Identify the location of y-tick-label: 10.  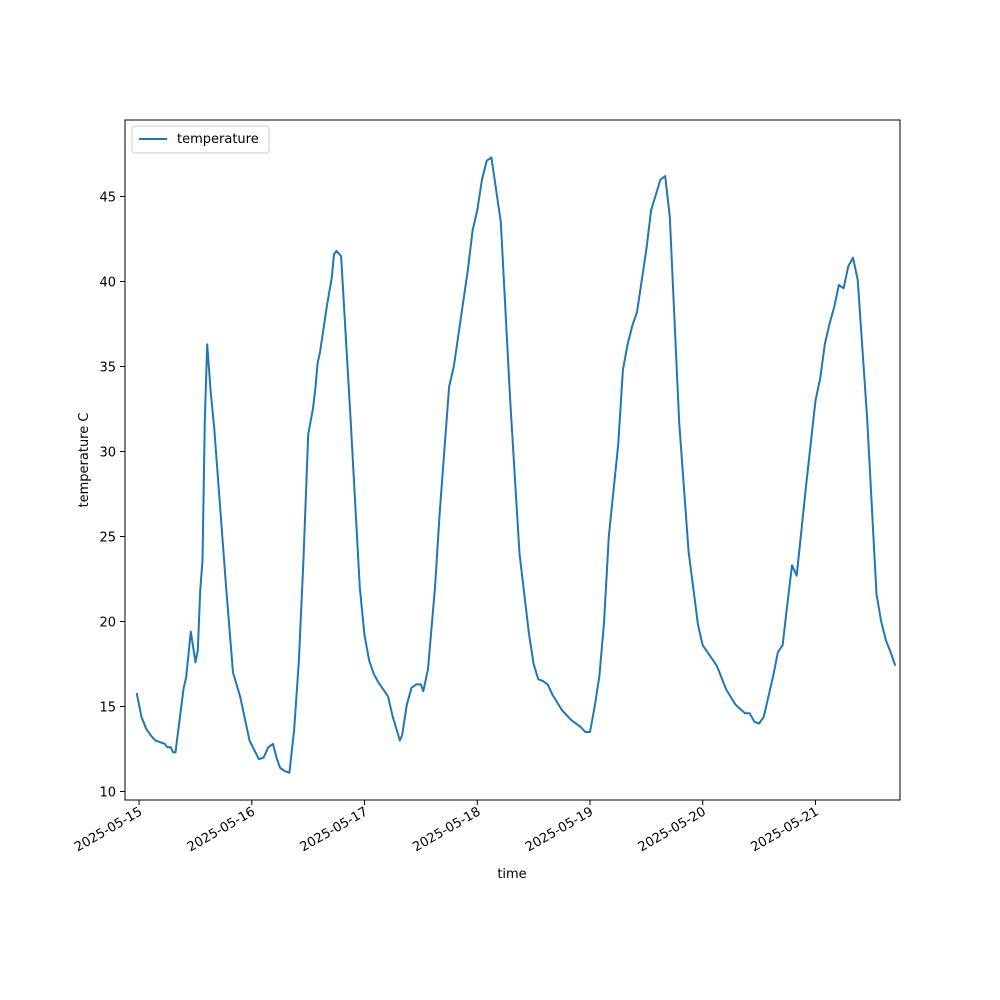
(107, 793).